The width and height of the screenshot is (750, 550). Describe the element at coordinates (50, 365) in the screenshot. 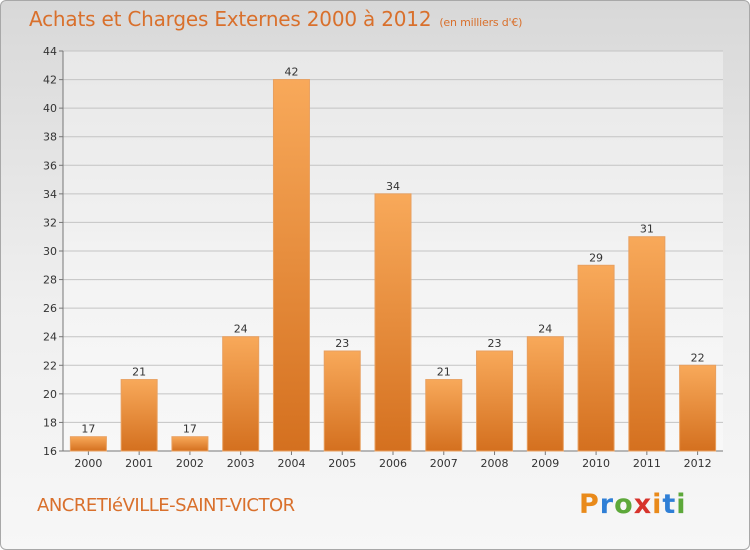

I see `y-tick-label: 22` at that location.